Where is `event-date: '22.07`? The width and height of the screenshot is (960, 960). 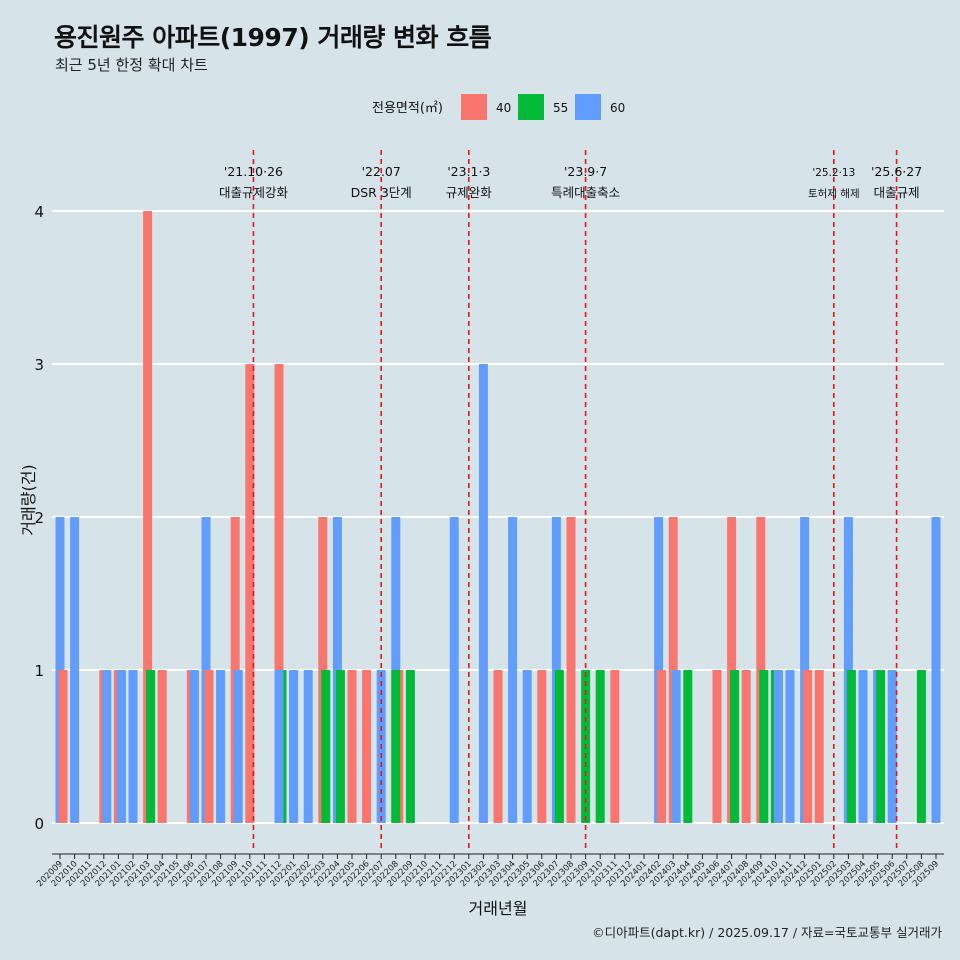 event-date: '22.07 is located at coordinates (381, 171).